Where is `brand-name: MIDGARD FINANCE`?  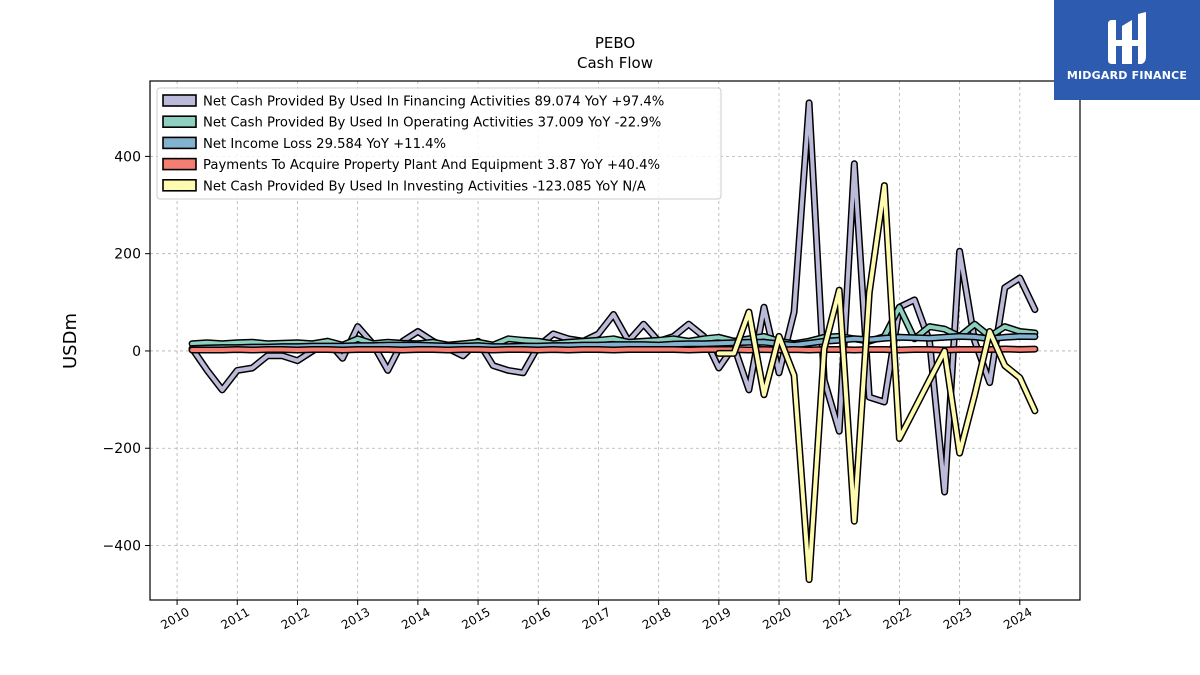
brand-name: MIDGARD FINANCE is located at coordinates (1127, 75).